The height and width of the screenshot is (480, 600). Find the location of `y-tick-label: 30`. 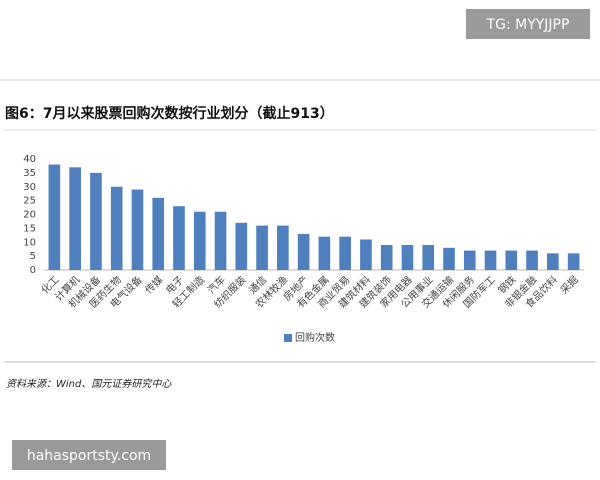

y-tick-label: 30 is located at coordinates (29, 187).